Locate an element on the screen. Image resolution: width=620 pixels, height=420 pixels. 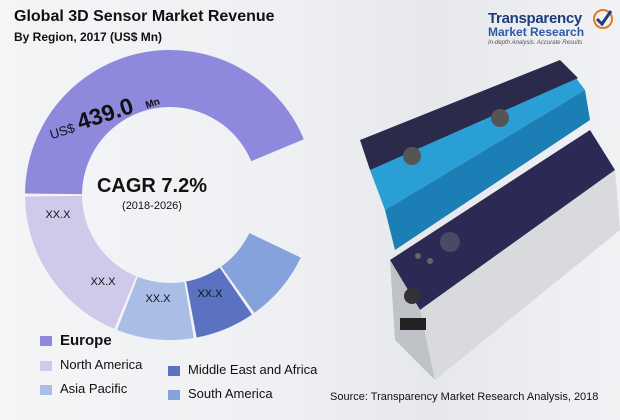
legend-swatch-north-america is located at coordinates (46, 365).